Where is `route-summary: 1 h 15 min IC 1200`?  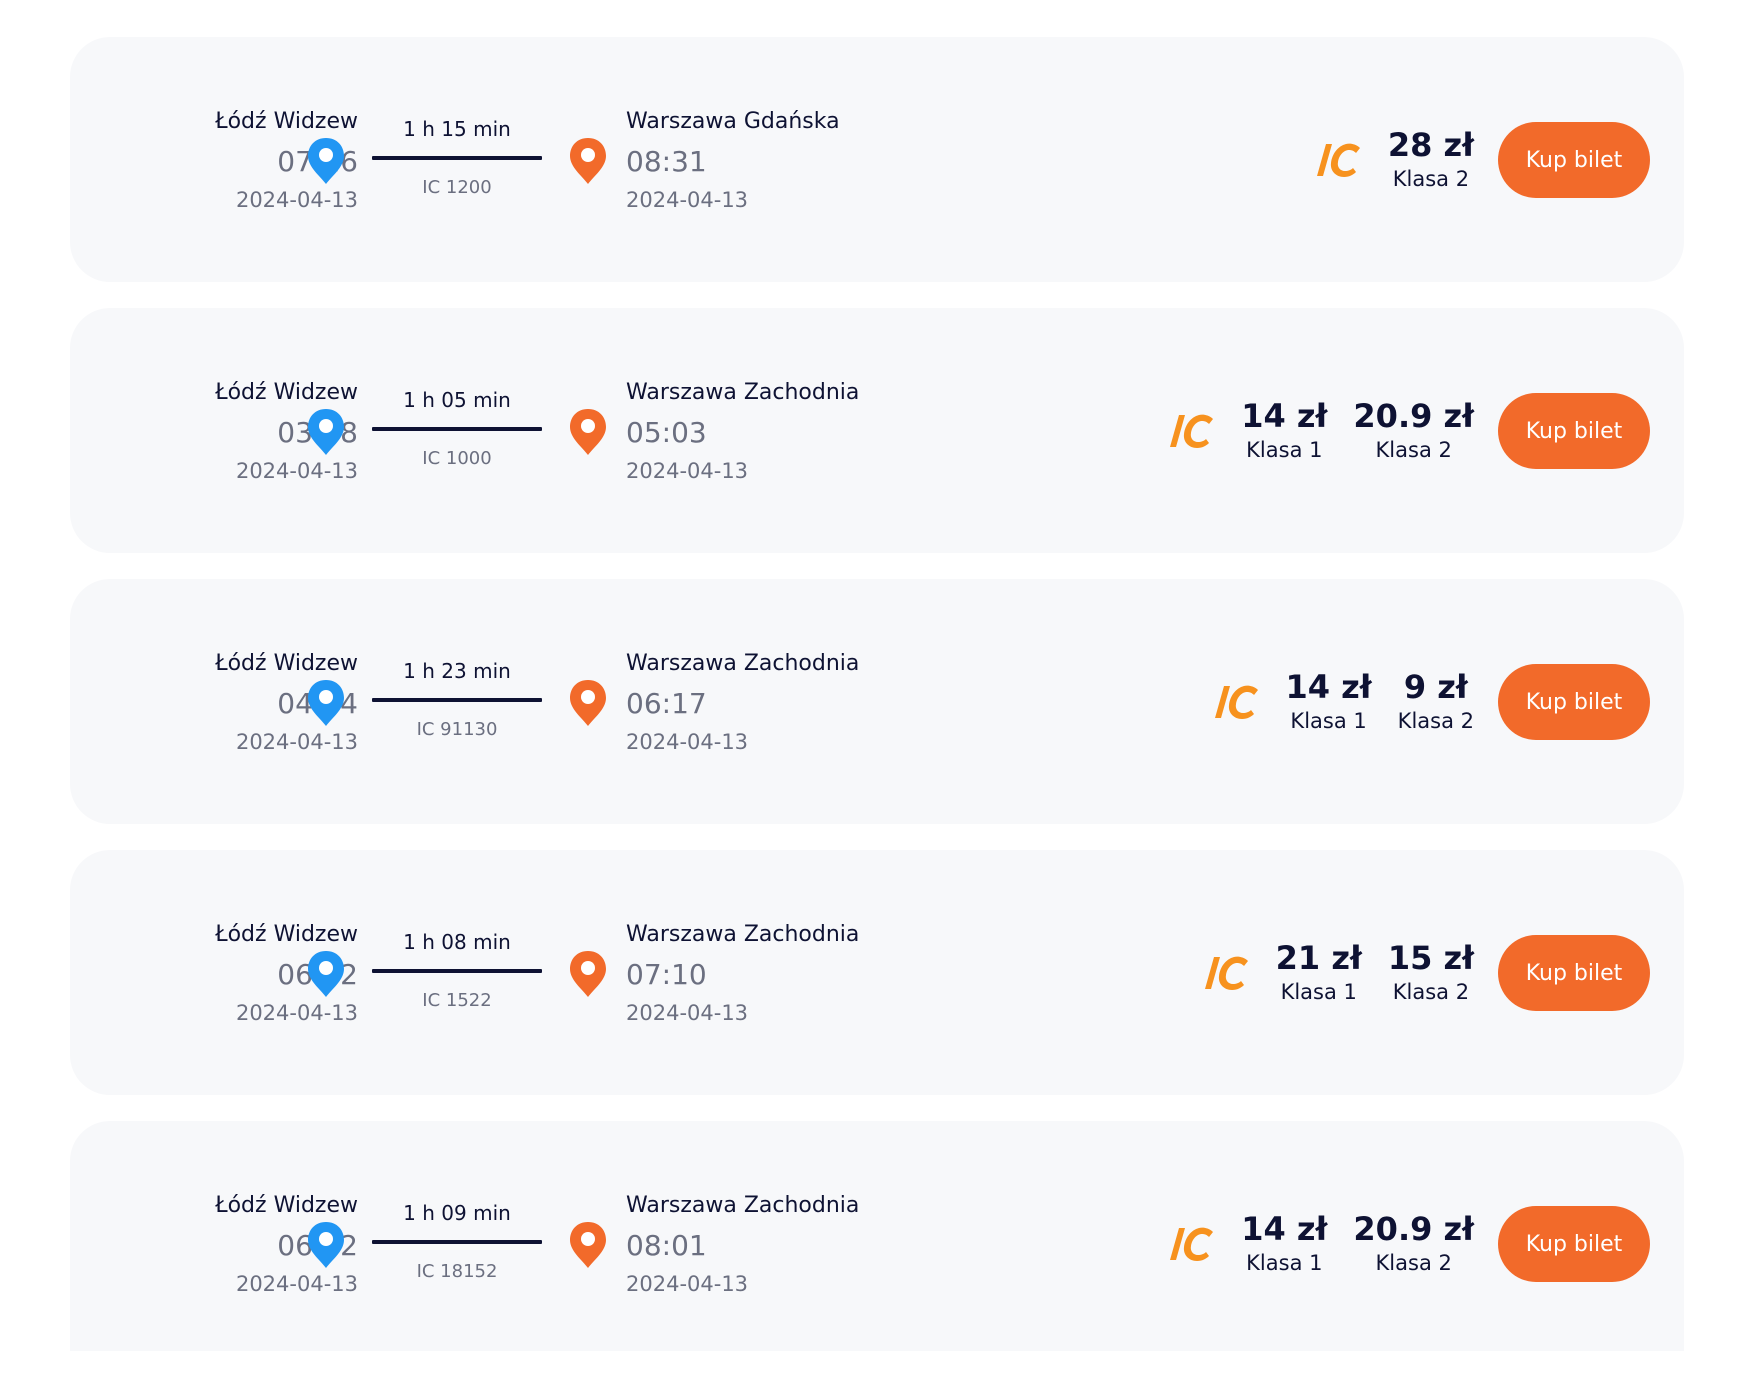 route-summary: 1 h 15 min IC 1200 is located at coordinates (457, 158).